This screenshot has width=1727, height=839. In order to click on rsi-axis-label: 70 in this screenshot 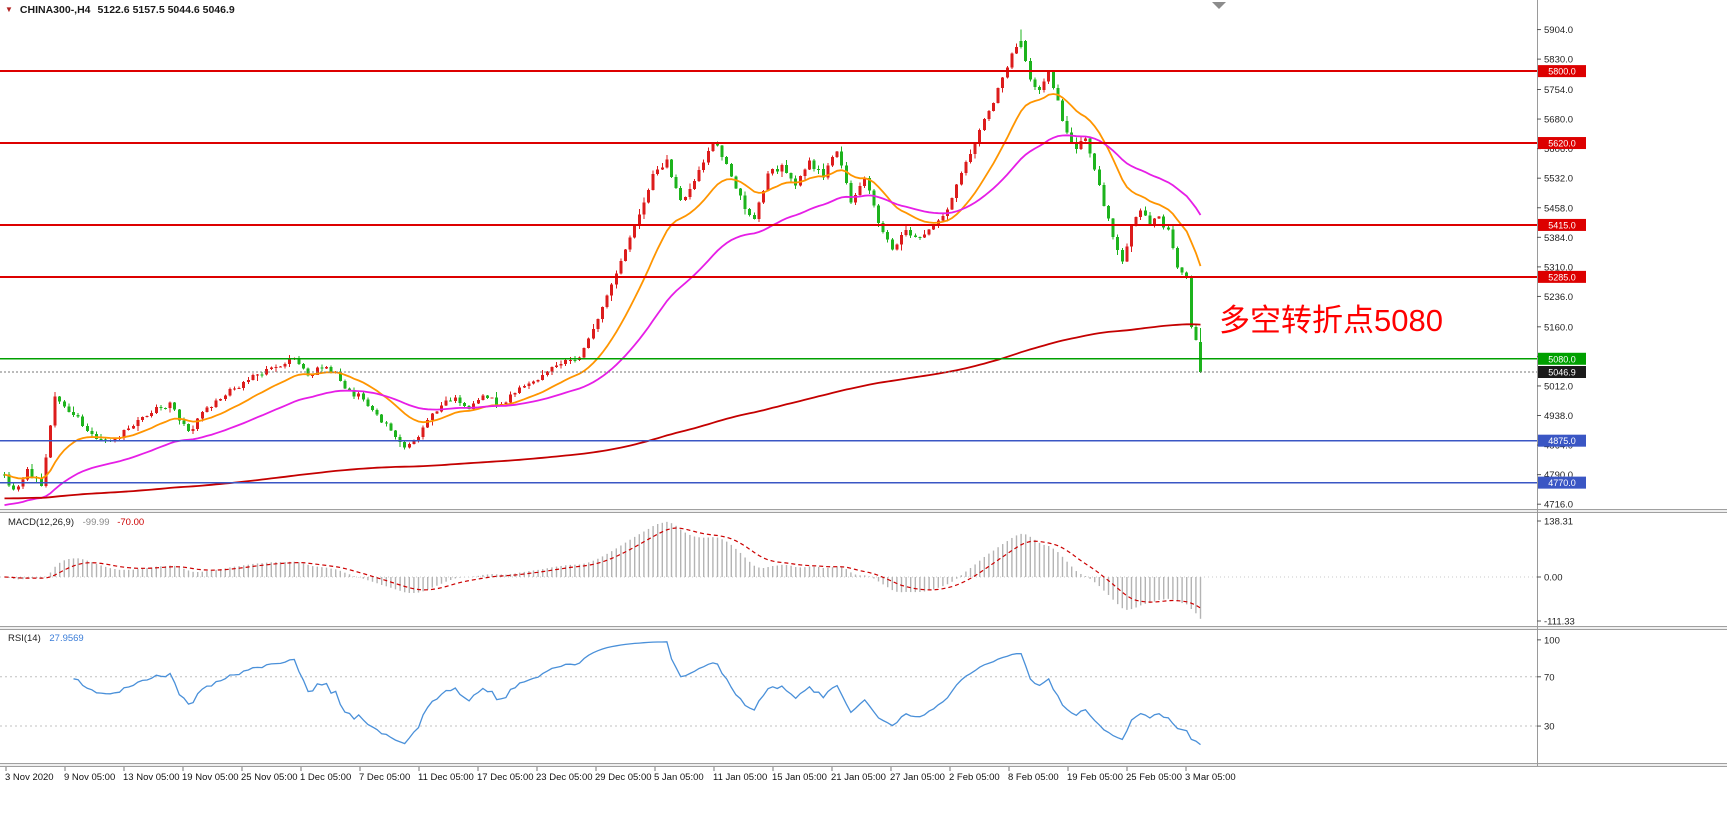, I will do `click(1549, 677)`.